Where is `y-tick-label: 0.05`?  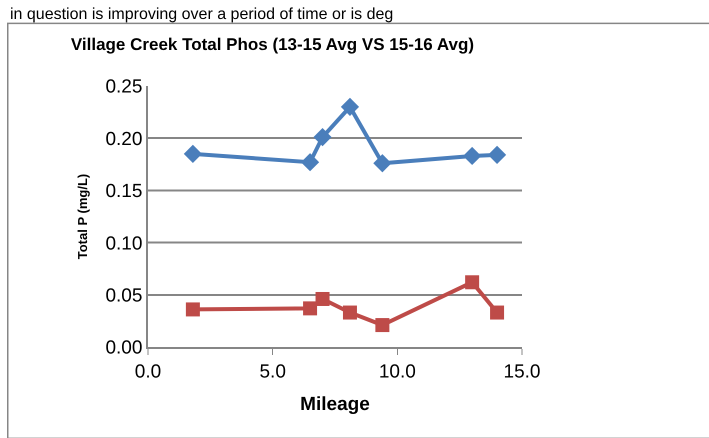 y-tick-label: 0.05 is located at coordinates (123, 295).